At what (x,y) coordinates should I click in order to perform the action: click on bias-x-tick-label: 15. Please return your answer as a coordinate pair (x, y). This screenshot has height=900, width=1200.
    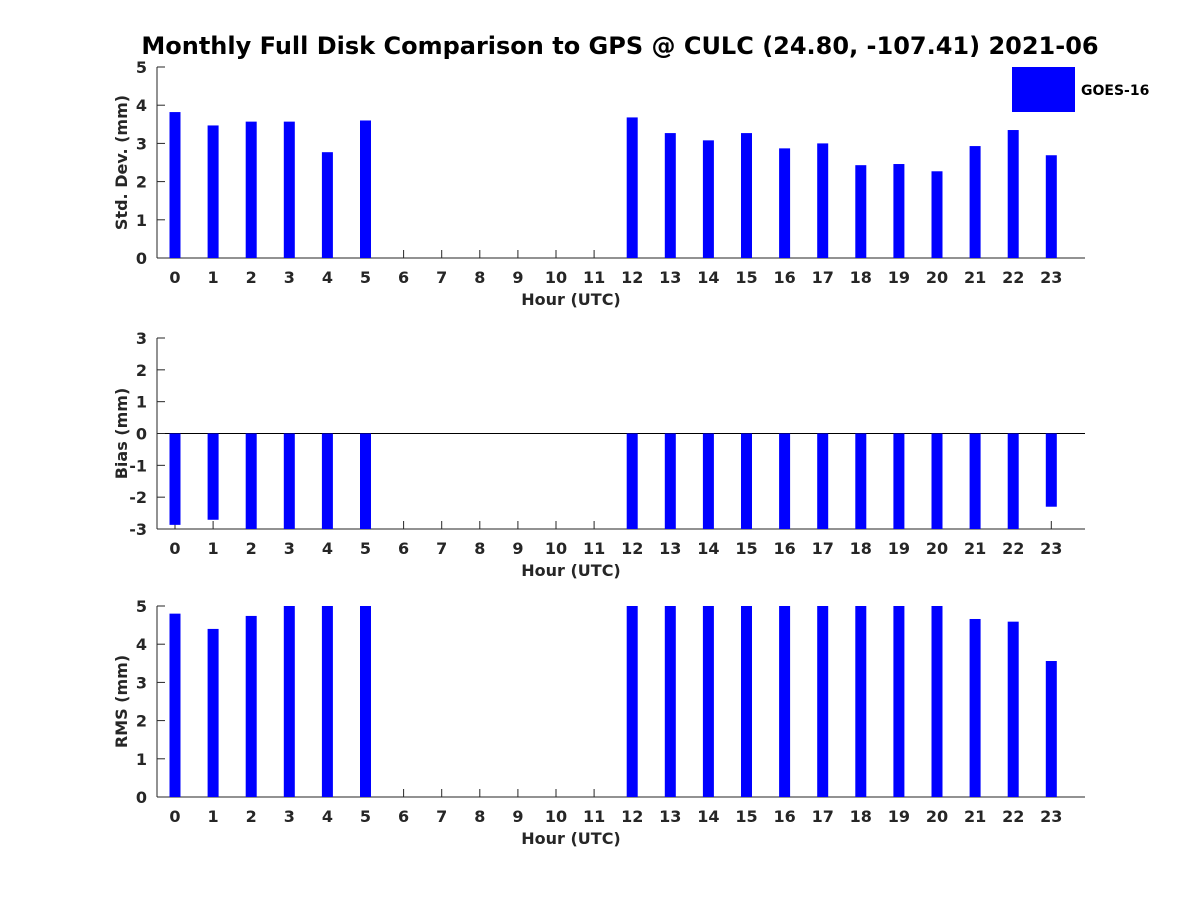
    Looking at the image, I should click on (746, 548).